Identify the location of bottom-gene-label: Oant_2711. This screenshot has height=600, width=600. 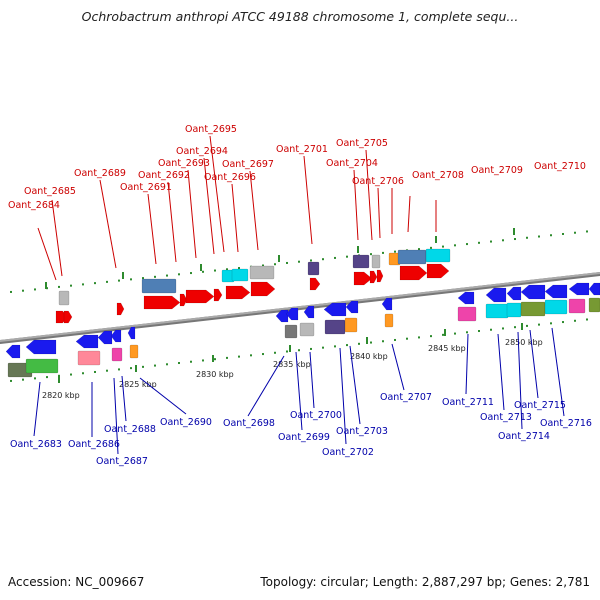
(468, 402).